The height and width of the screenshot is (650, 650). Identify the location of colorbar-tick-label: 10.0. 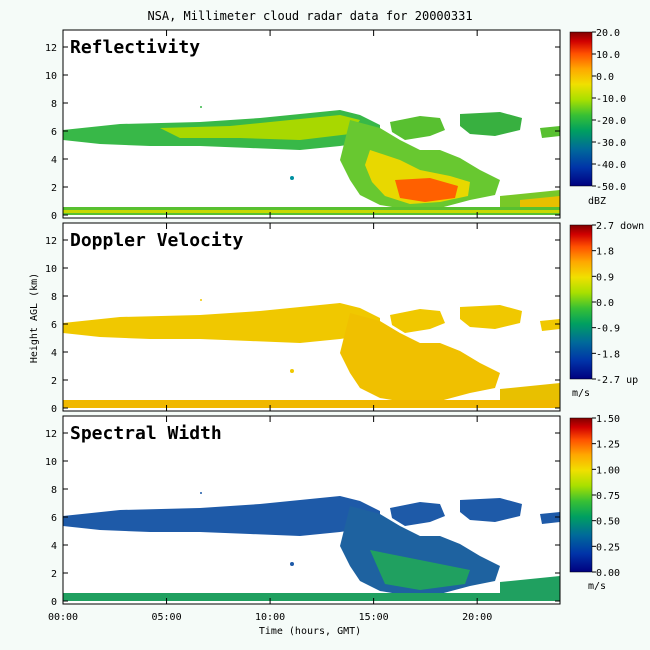
(608, 55).